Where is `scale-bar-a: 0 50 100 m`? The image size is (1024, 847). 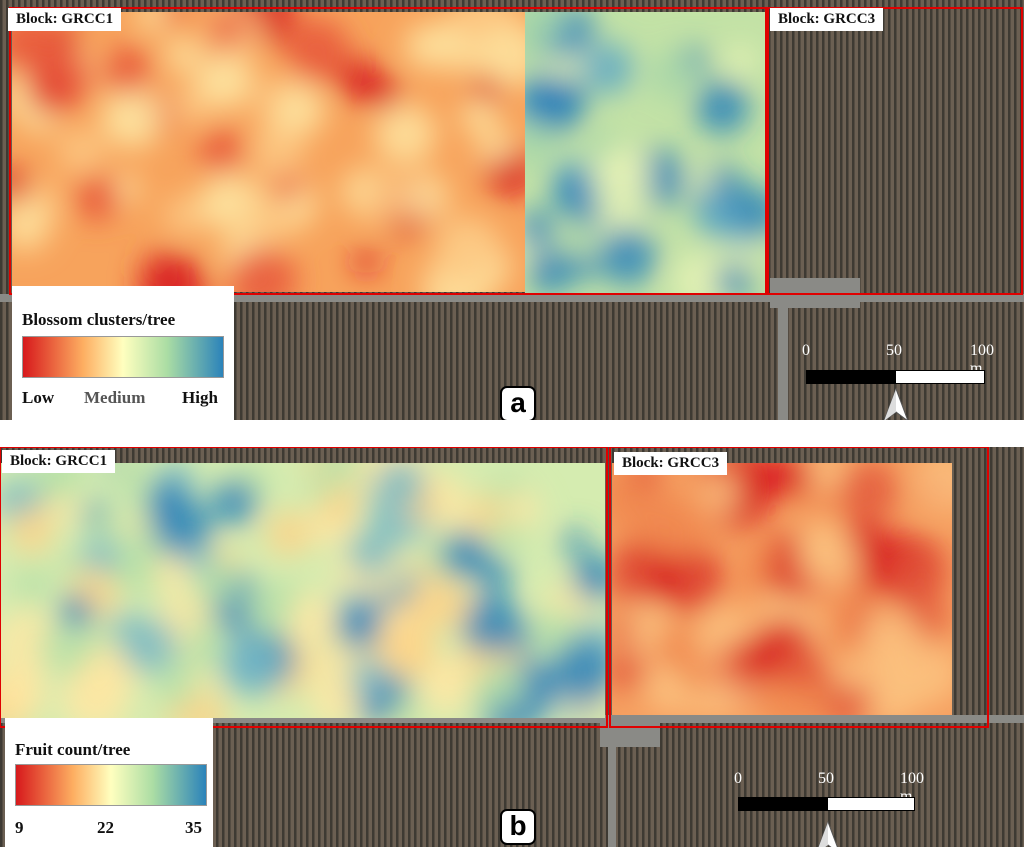 scale-bar-a: 0 50 100 m is located at coordinates (904, 364).